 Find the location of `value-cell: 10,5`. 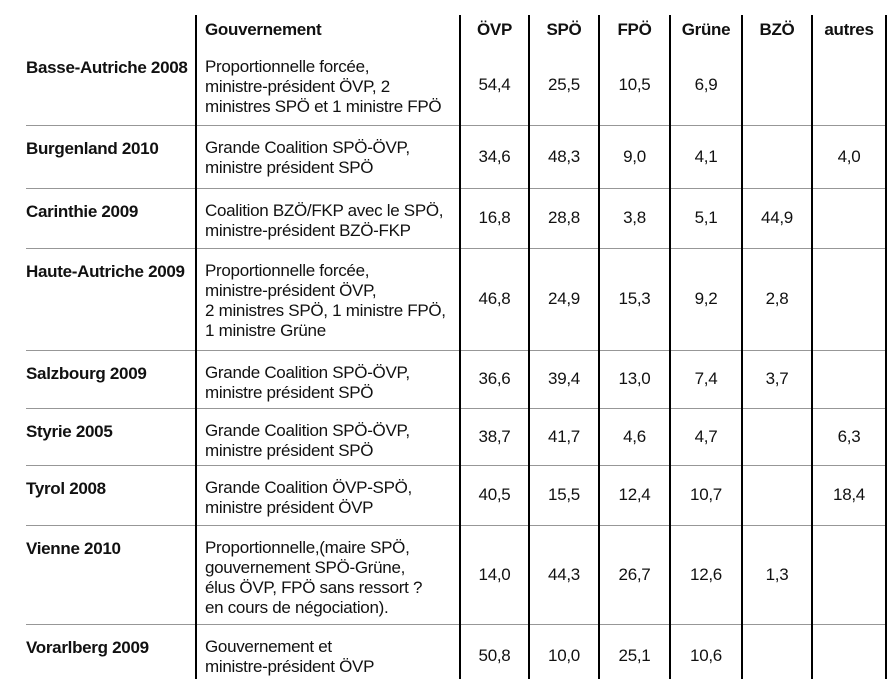

value-cell: 10,5 is located at coordinates (634, 85).